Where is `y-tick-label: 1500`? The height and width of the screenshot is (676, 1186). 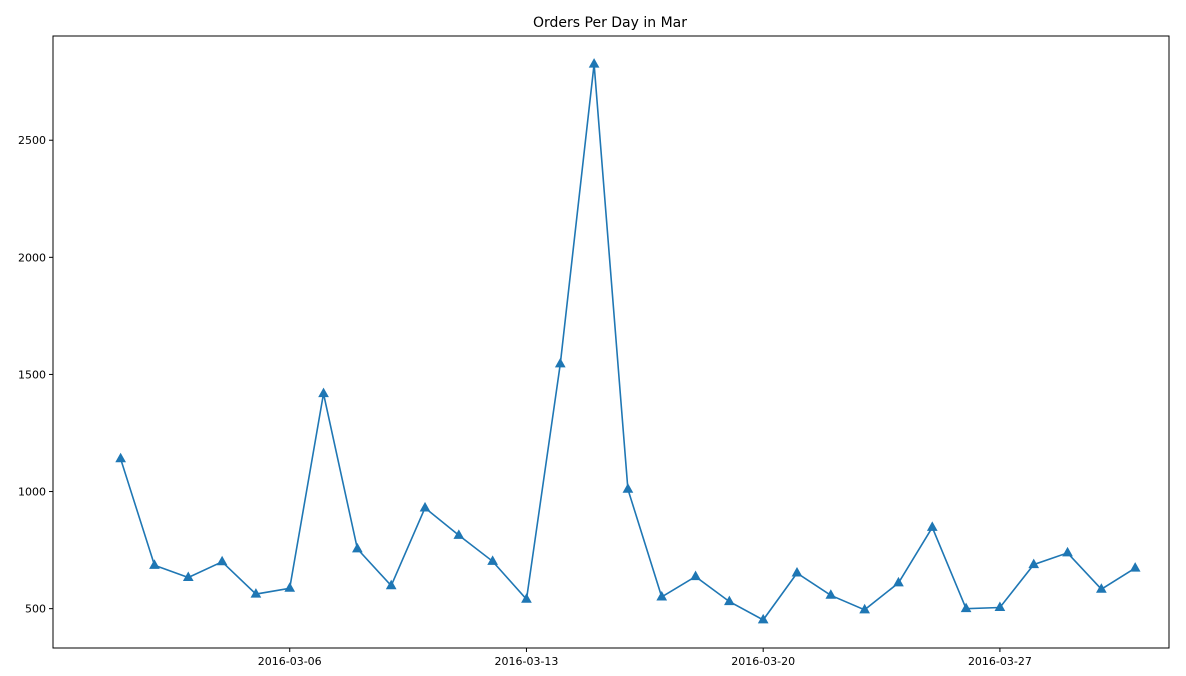
y-tick-label: 1500 is located at coordinates (32, 374).